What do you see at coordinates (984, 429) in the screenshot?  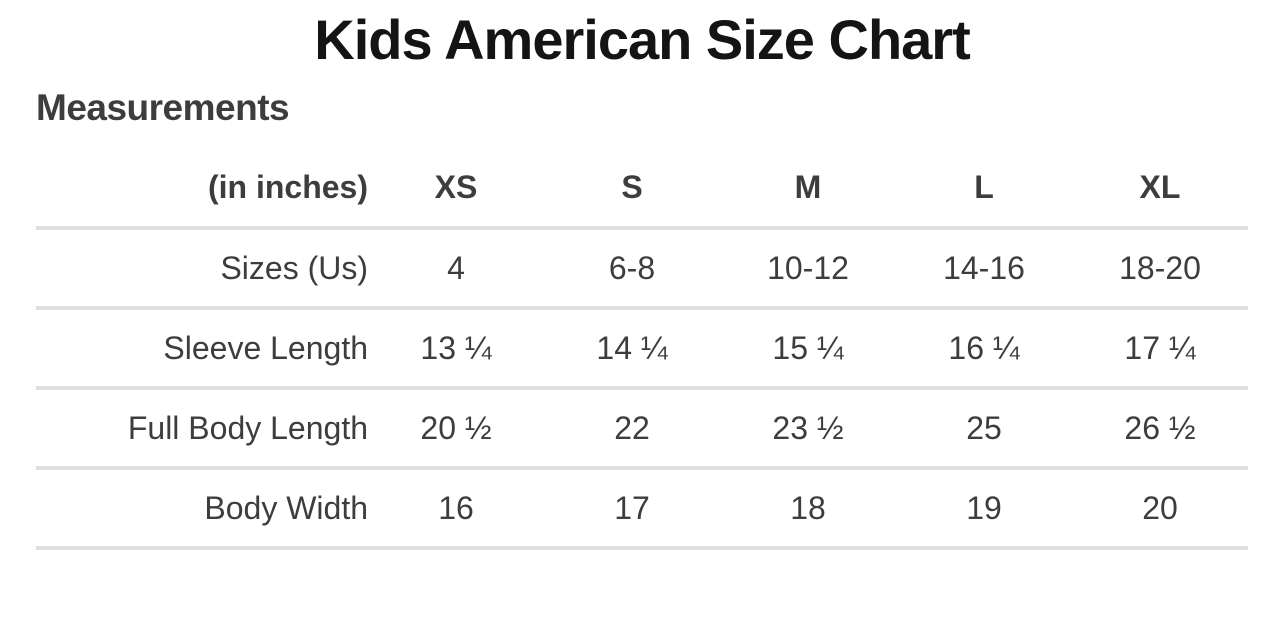 I see `cell-fullbody-l: 25` at bounding box center [984, 429].